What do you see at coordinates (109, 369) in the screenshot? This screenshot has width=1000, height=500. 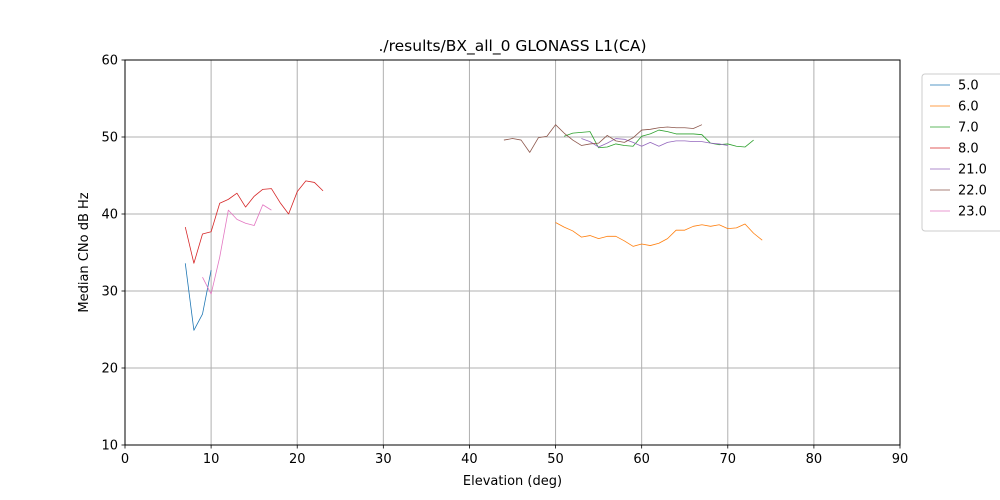 I see `y-tick-label: 20` at bounding box center [109, 369].